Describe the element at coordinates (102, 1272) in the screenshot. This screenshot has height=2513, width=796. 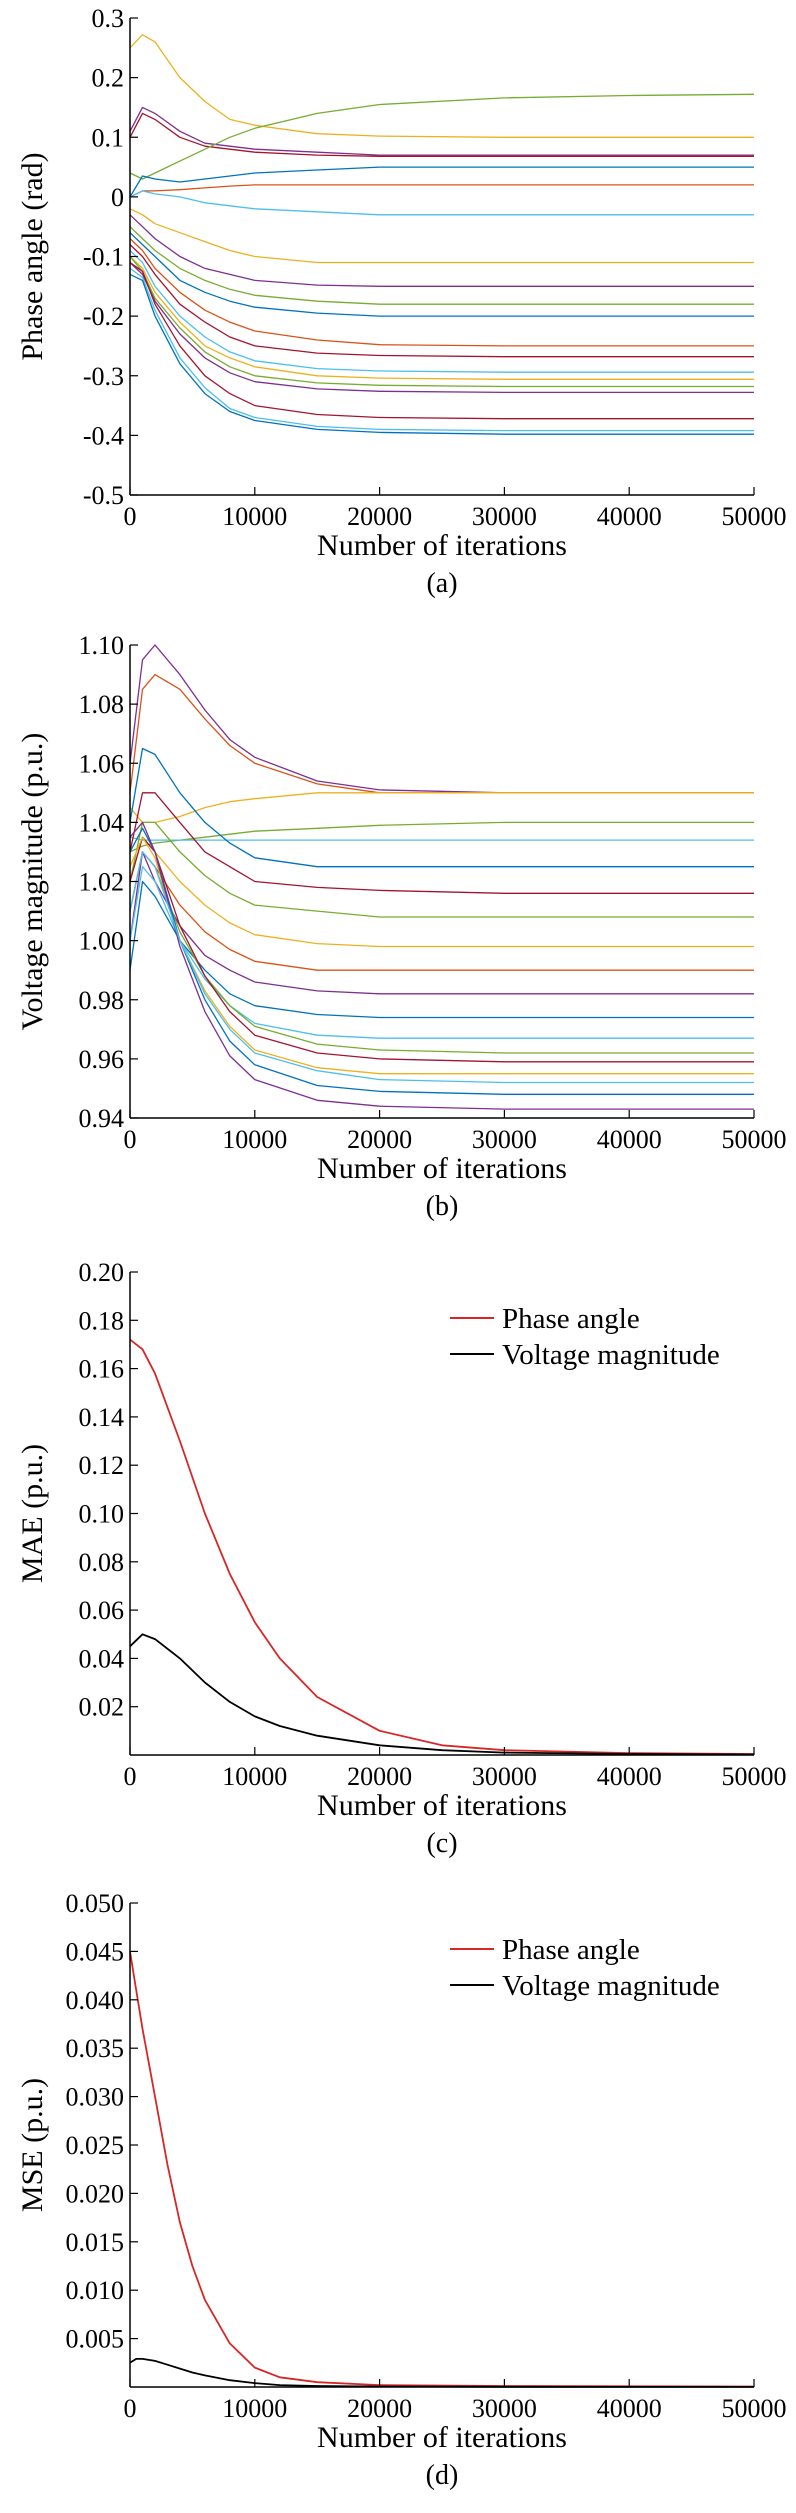
I see `y-tick-label: 0.20` at that location.